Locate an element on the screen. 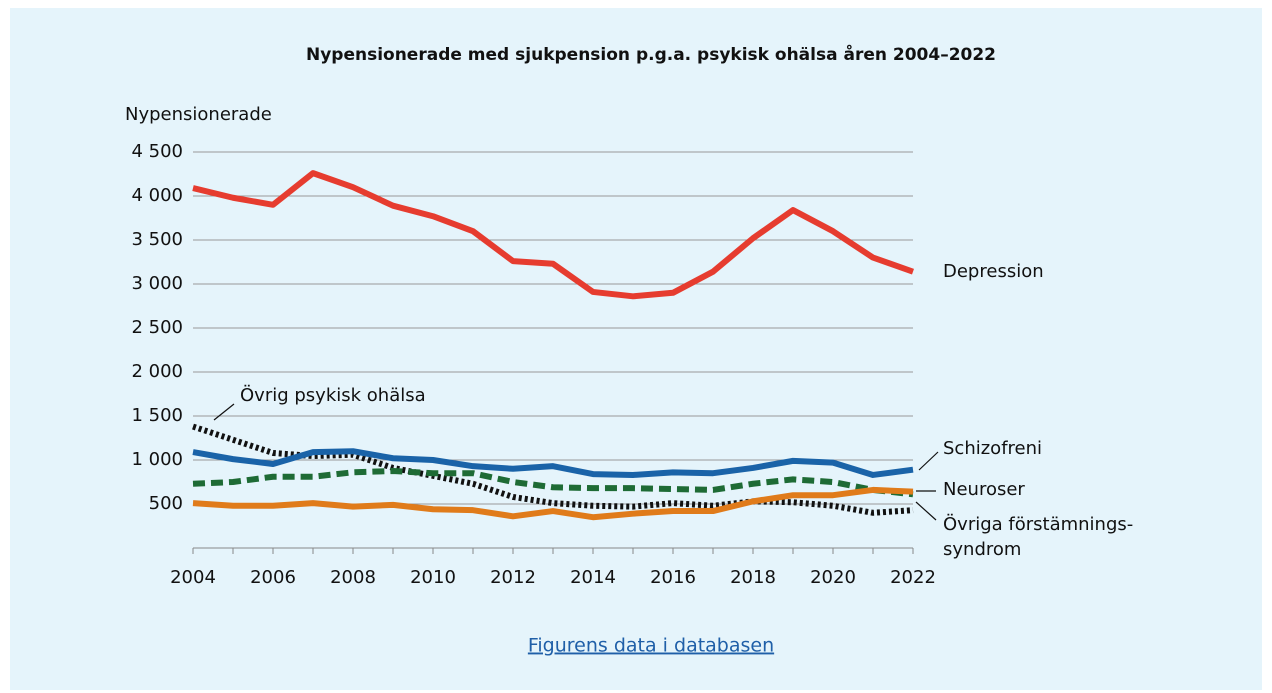  y-tick-label: 1 500 is located at coordinates (157, 415).